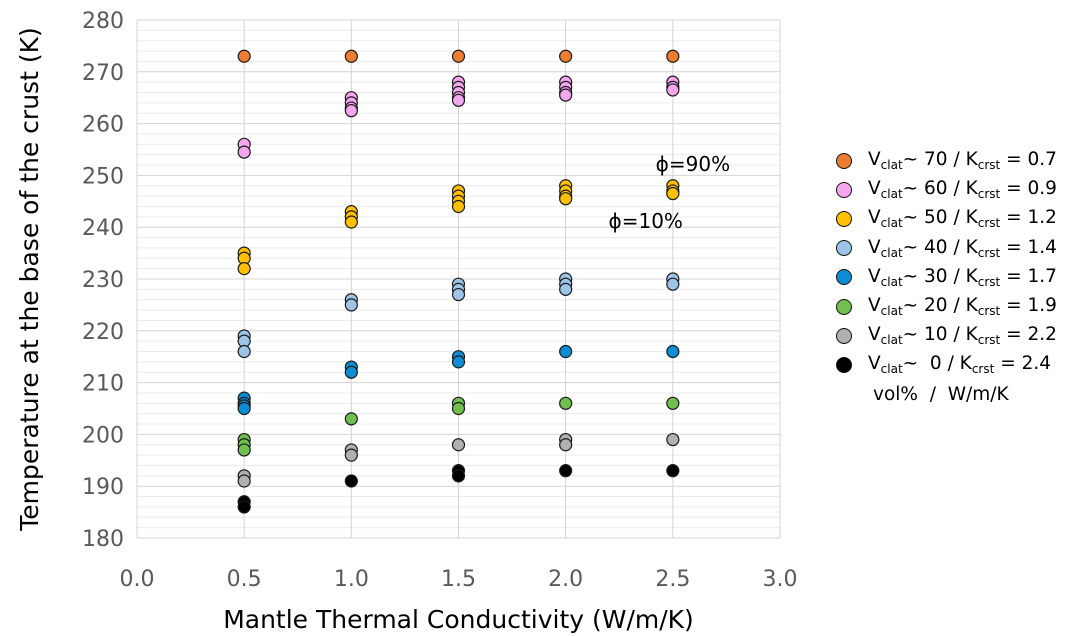  What do you see at coordinates (103, 539) in the screenshot?
I see `y-tick-label: 180` at bounding box center [103, 539].